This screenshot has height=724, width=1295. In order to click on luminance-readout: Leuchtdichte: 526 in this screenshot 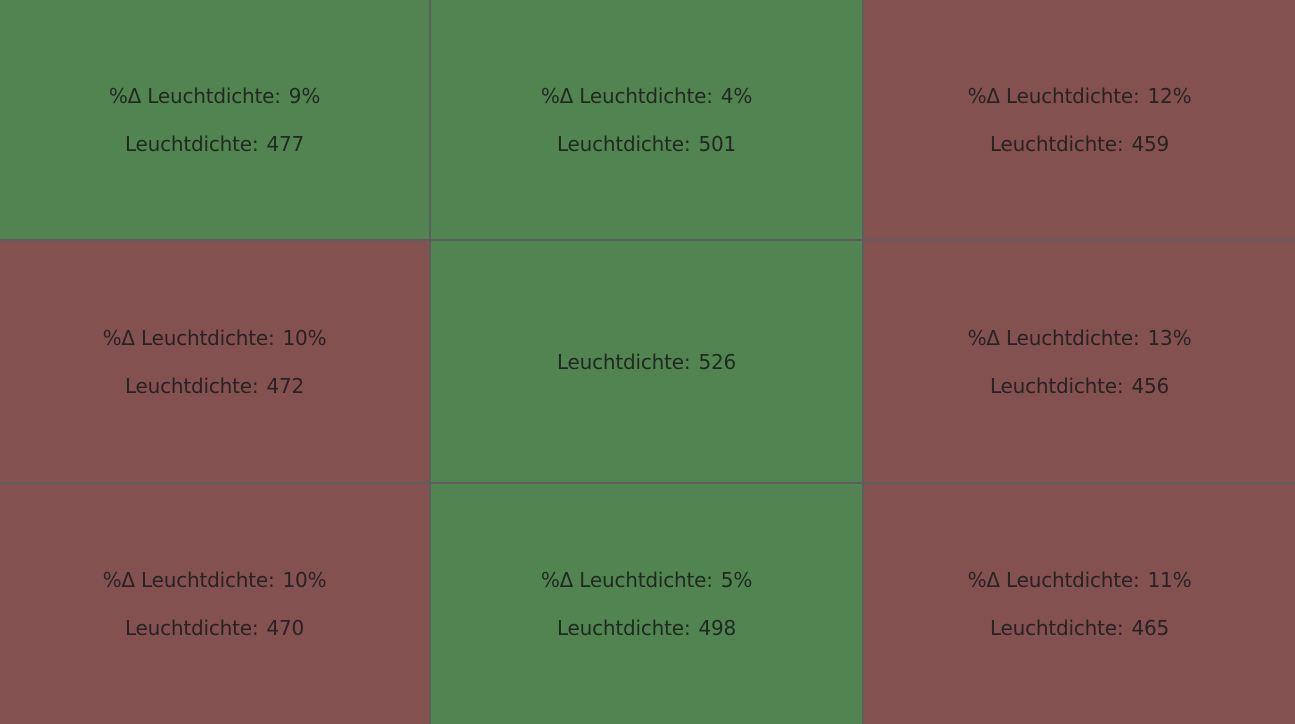, I will do `click(646, 362)`.